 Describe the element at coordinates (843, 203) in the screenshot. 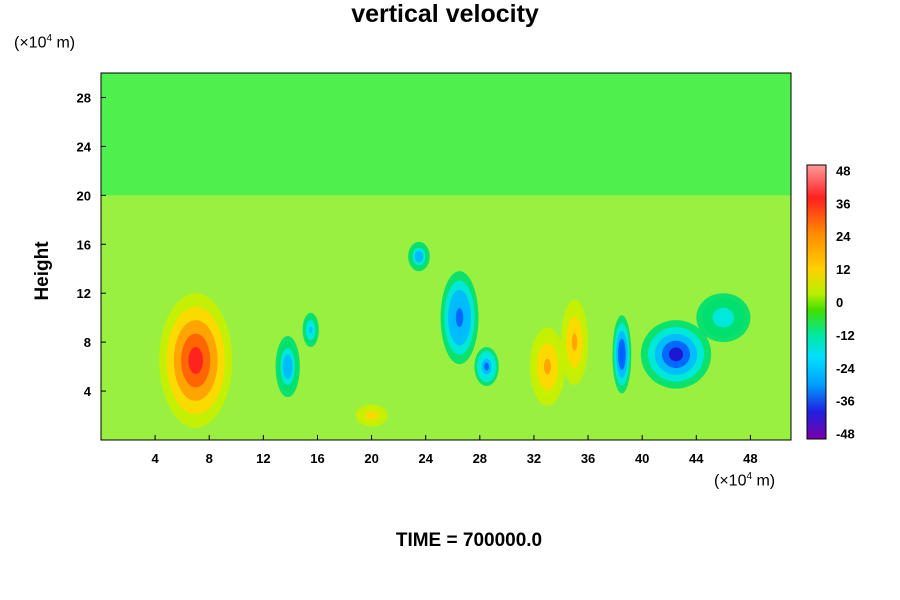

I see `colorbar-label-36: 36` at that location.